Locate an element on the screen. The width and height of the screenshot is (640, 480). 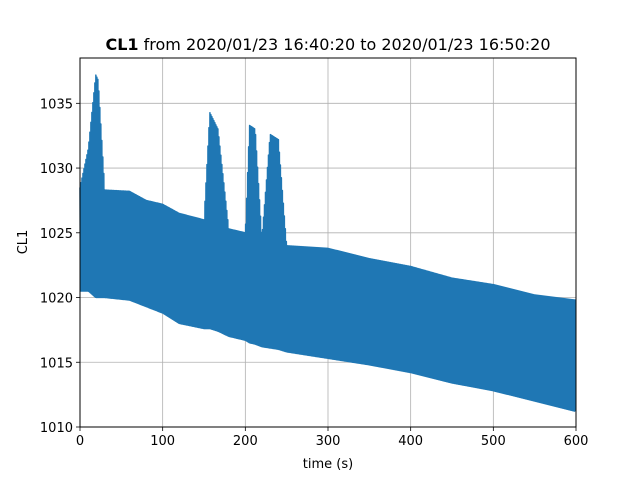
y-axis-label: CL1 is located at coordinates (23, 242).